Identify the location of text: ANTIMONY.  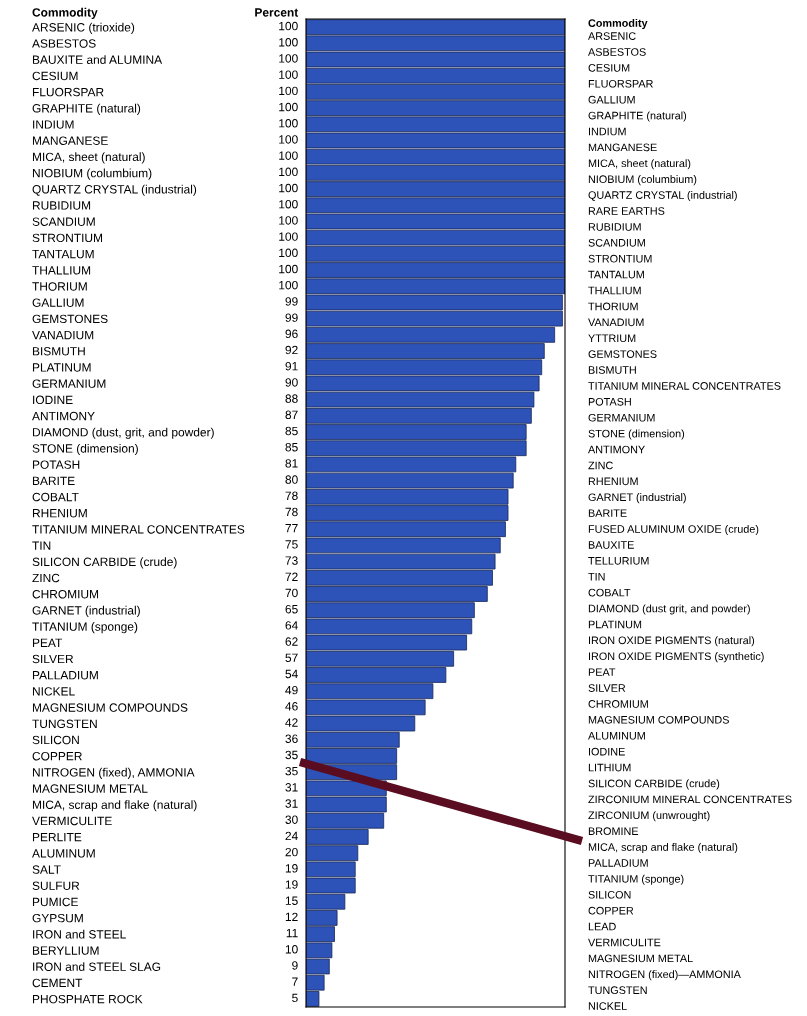
(616, 449).